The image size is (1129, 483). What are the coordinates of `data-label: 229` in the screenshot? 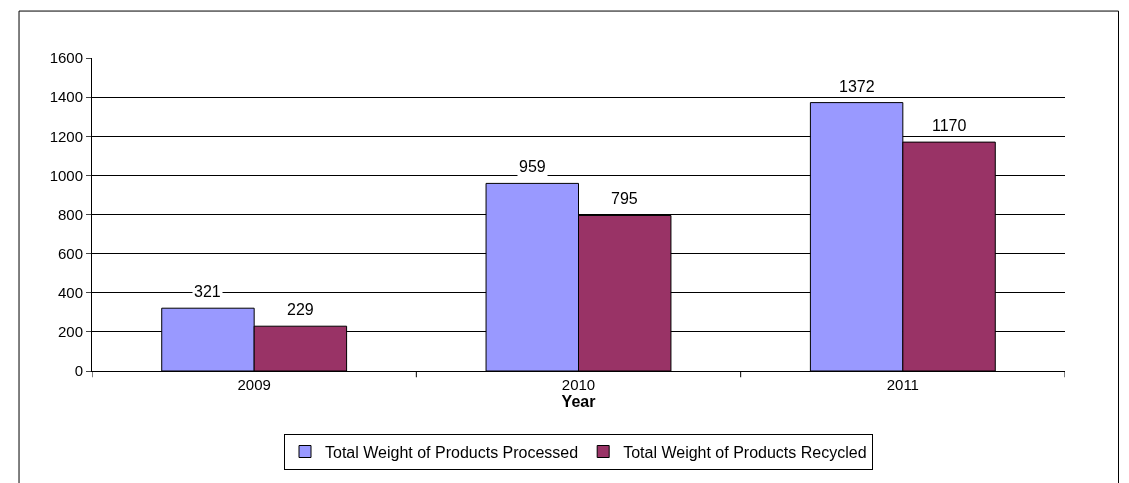 It's located at (300, 309).